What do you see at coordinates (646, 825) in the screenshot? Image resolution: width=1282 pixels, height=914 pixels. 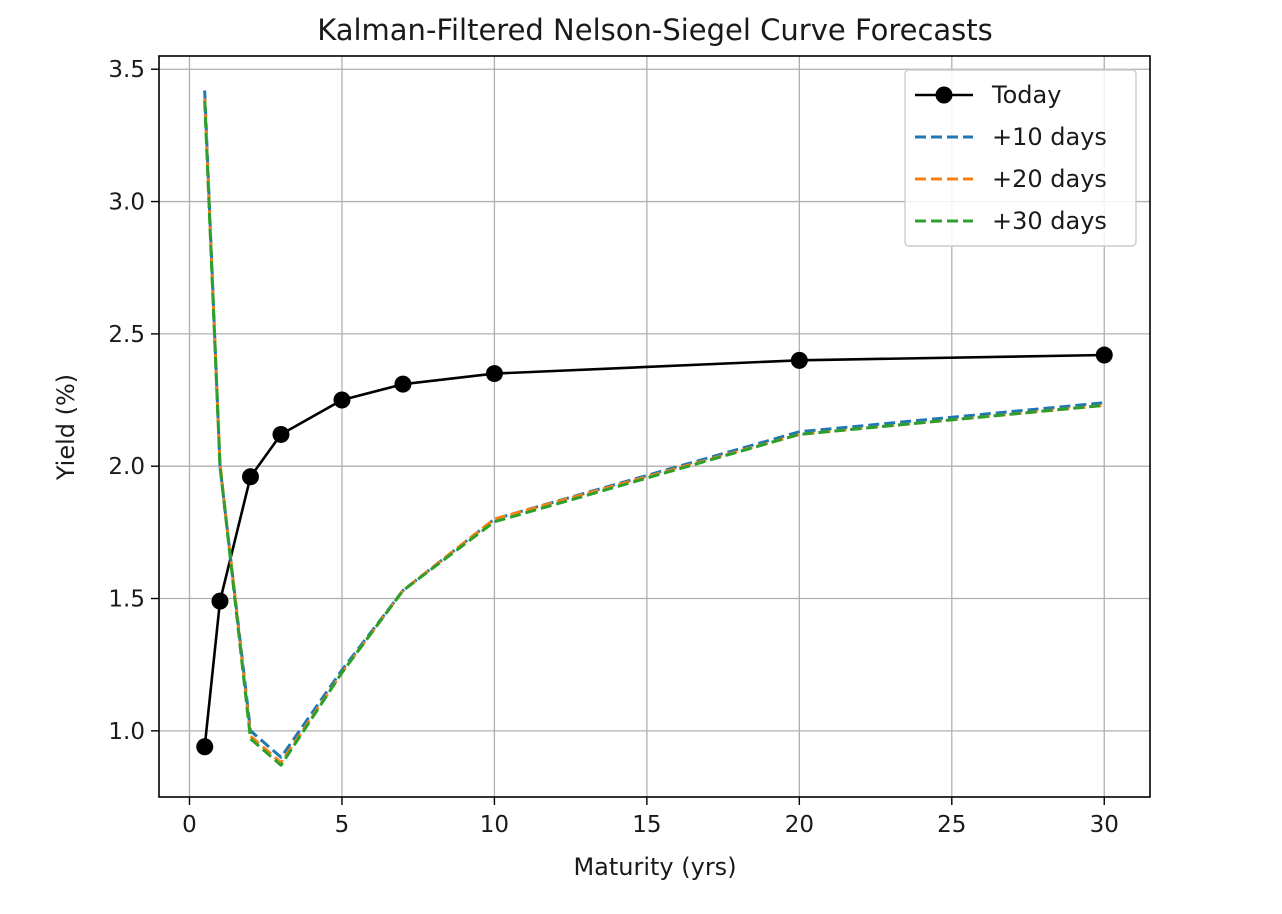 I see `x-tick-label: 15` at bounding box center [646, 825].